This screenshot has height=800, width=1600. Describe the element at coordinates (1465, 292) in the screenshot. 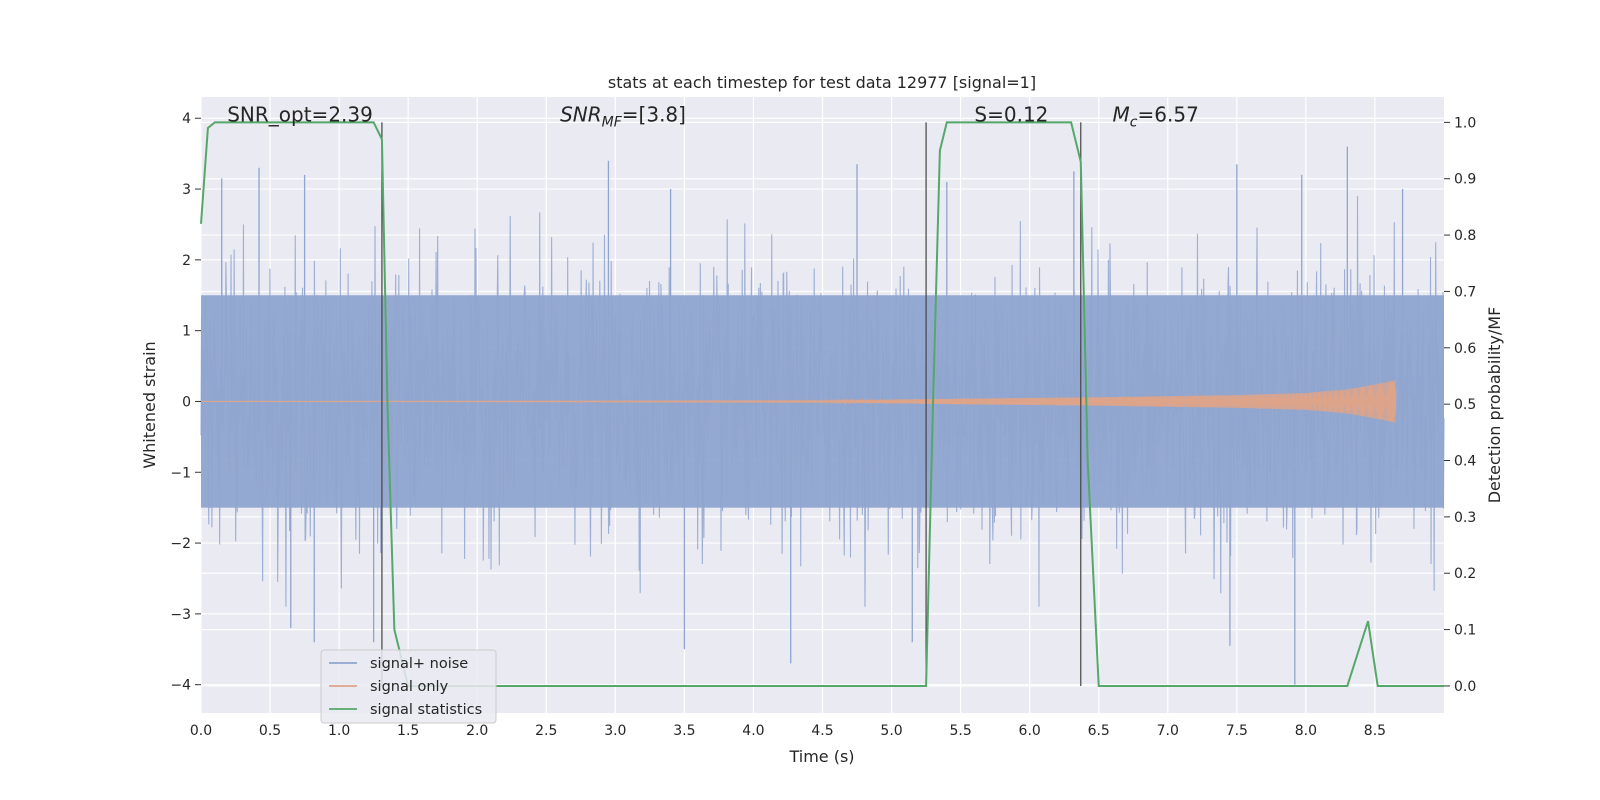

I see `y2-tick-label: 0.7` at that location.